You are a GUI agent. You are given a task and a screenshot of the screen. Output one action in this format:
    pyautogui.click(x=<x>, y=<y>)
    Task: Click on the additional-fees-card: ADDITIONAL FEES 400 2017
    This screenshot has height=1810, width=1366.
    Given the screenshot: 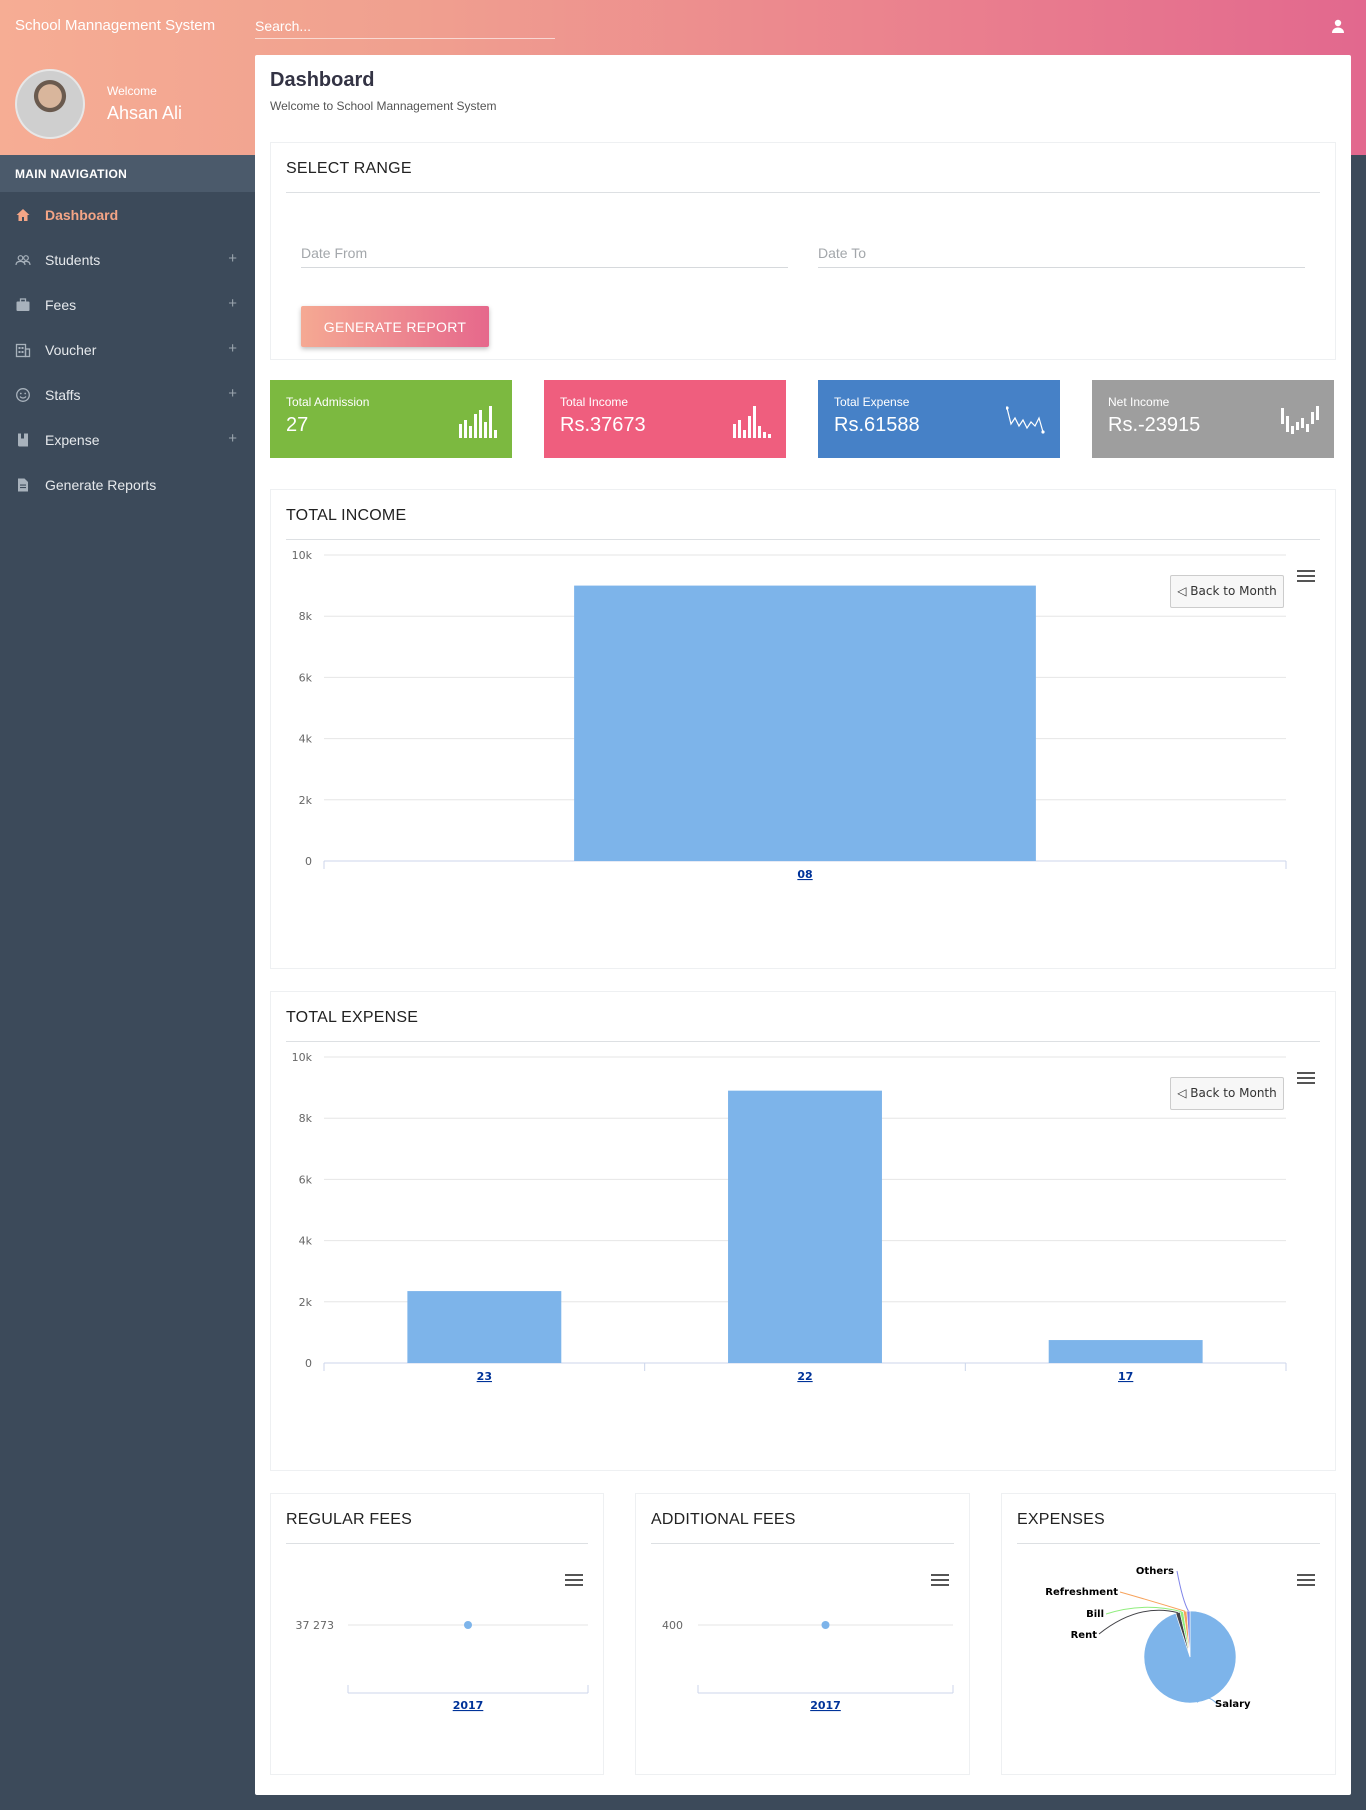 What is the action you would take?
    pyautogui.click(x=802, y=1634)
    